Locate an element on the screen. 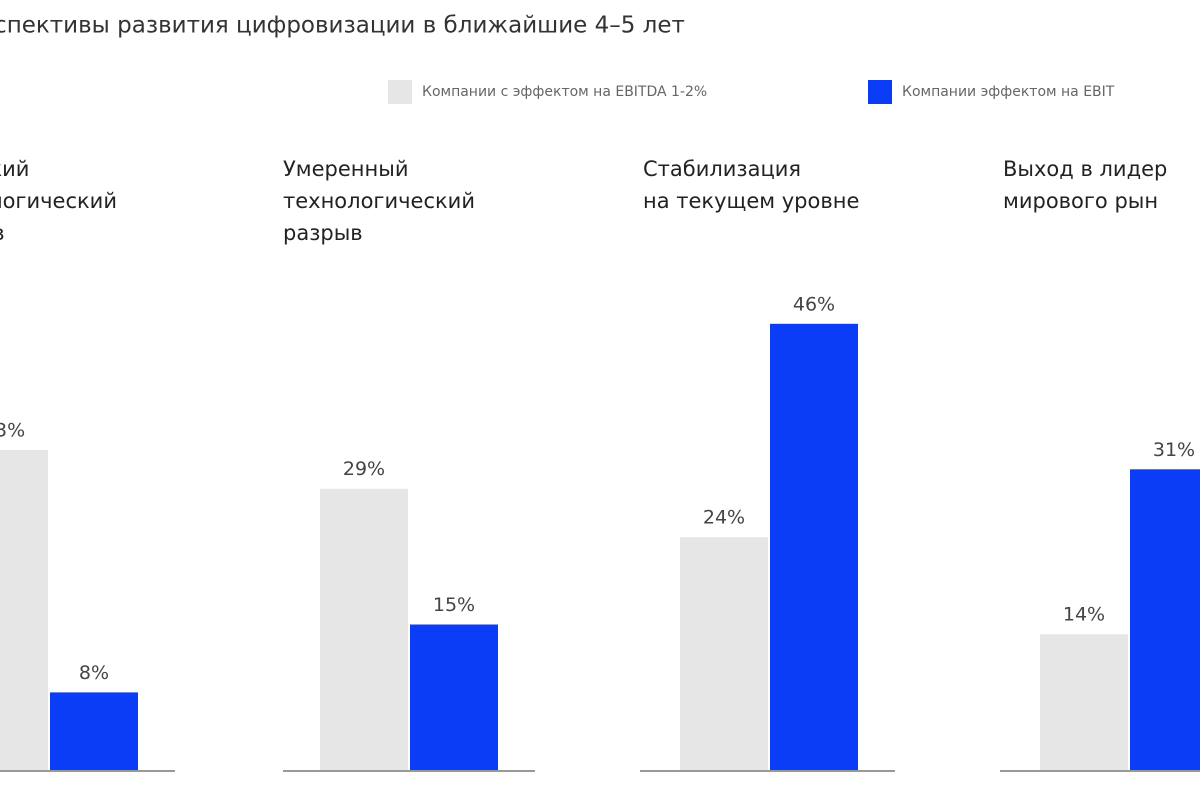 This screenshot has height=800, width=1200. group-title: мирового рын is located at coordinates (1080, 201).